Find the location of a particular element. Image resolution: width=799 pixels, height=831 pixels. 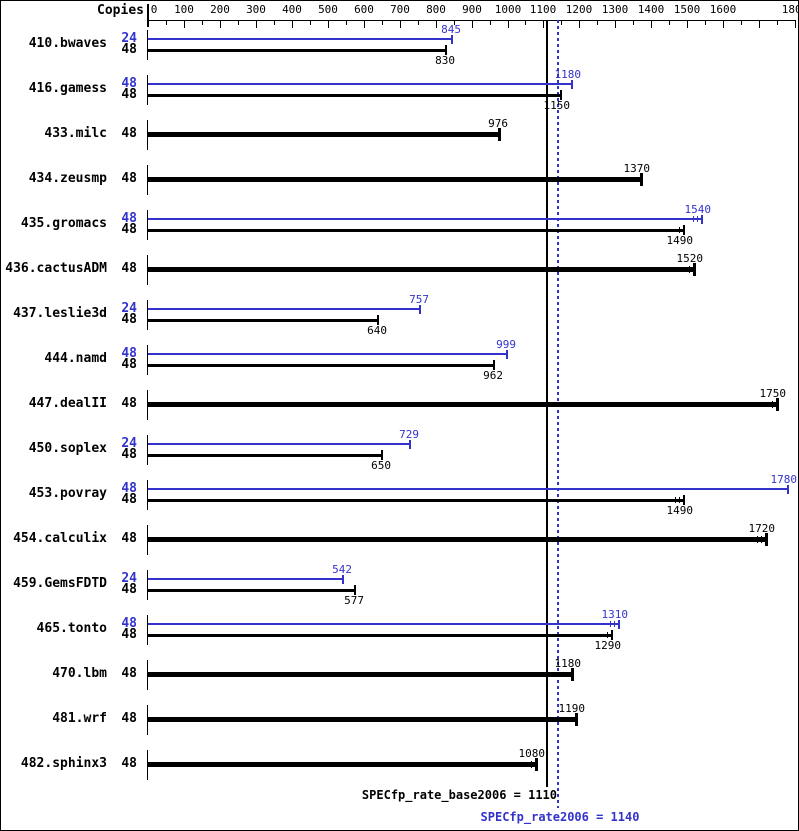

axis-tick-label: 1800 is located at coordinates (789, 9).